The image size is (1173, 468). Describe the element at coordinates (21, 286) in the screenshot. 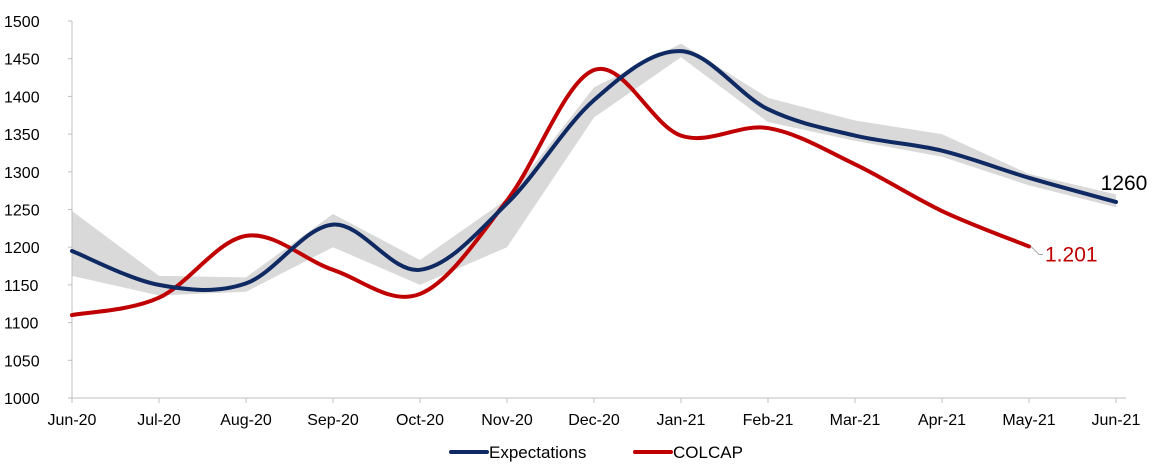

I see `y-tick-label: 1150` at that location.